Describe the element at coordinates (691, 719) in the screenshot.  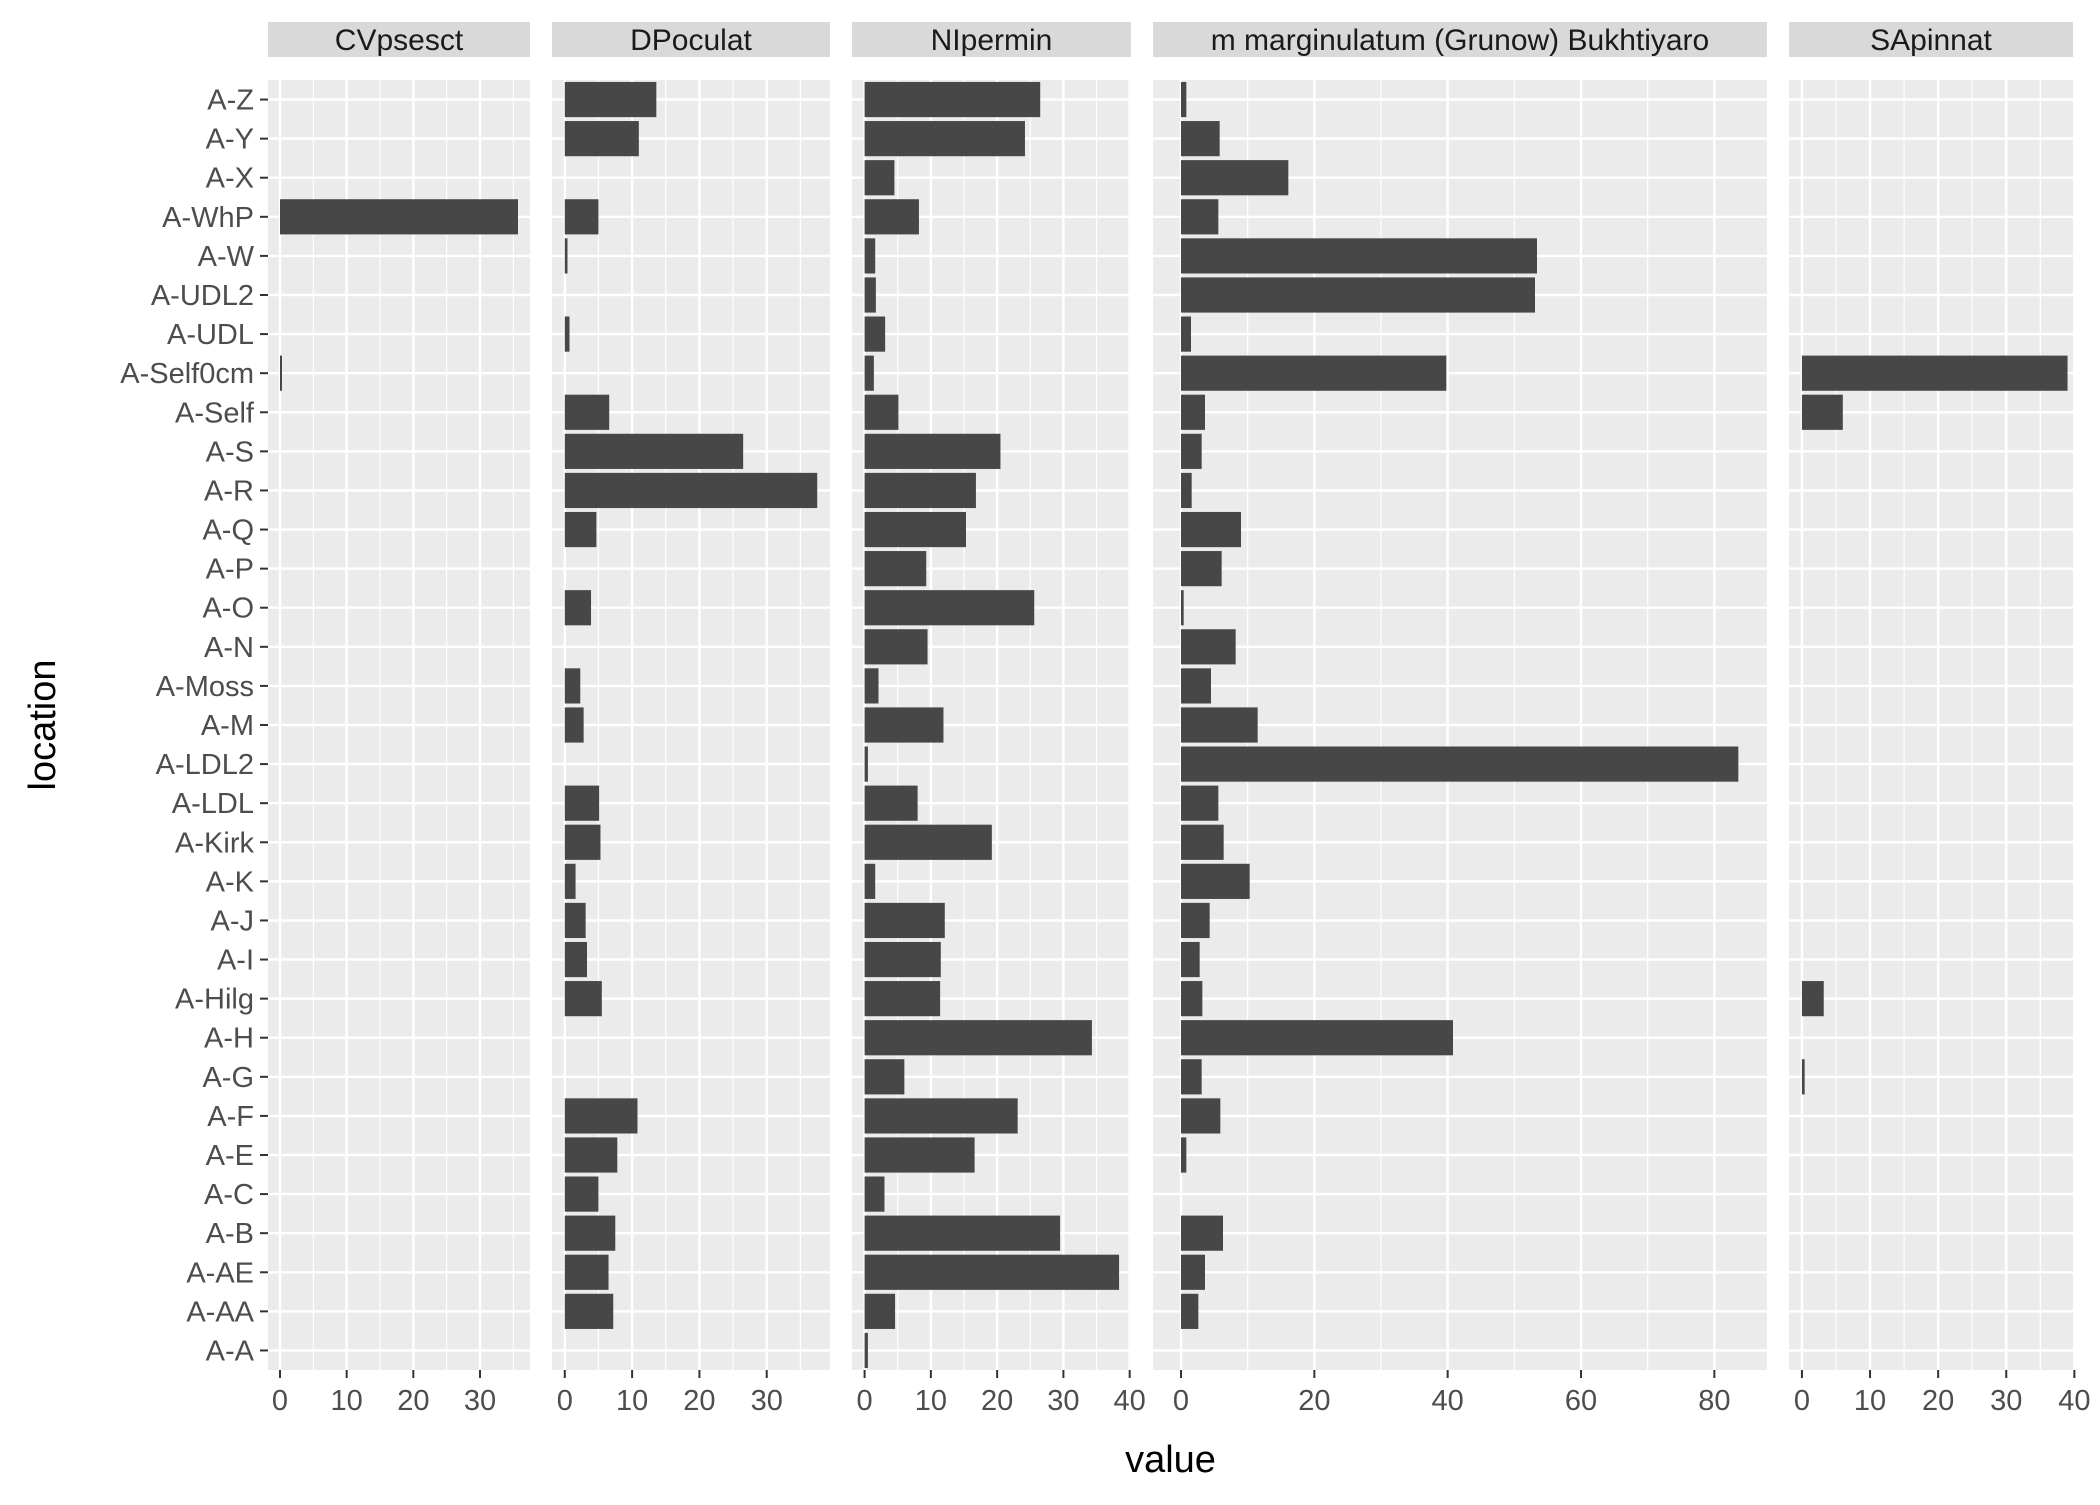
I see `panel-2: DPoculat 0 10 20 30` at that location.